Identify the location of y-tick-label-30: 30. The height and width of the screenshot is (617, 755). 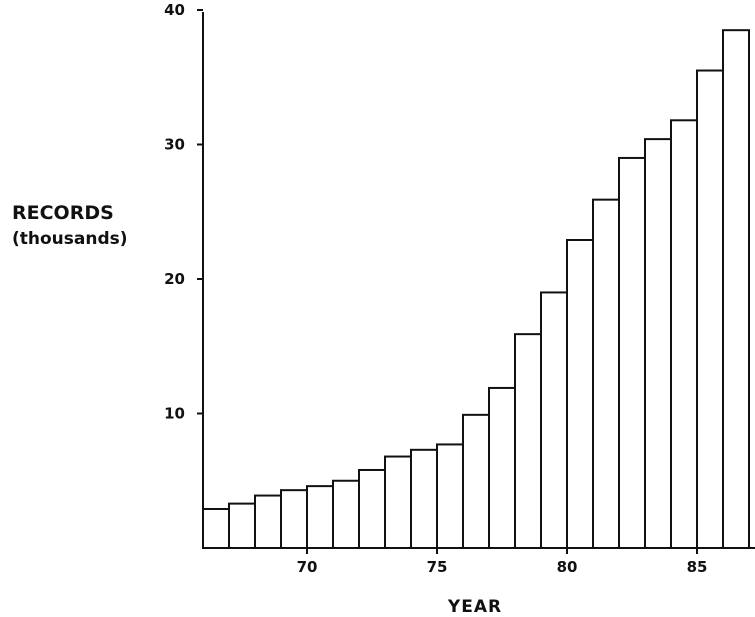
(174, 145).